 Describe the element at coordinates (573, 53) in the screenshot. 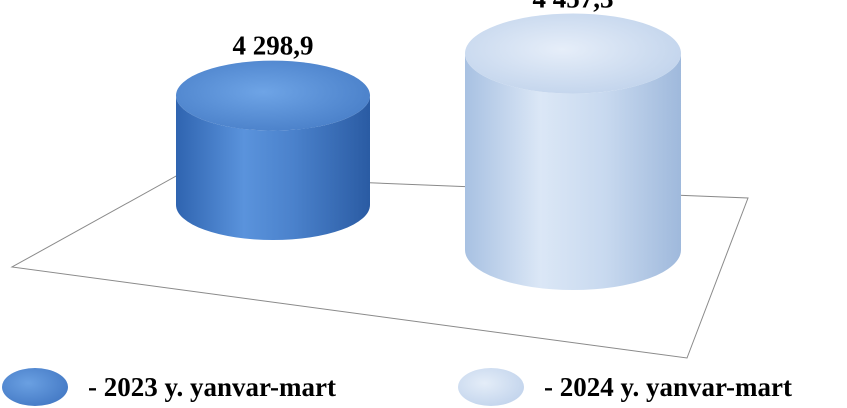

I see `bar-2024-top` at that location.